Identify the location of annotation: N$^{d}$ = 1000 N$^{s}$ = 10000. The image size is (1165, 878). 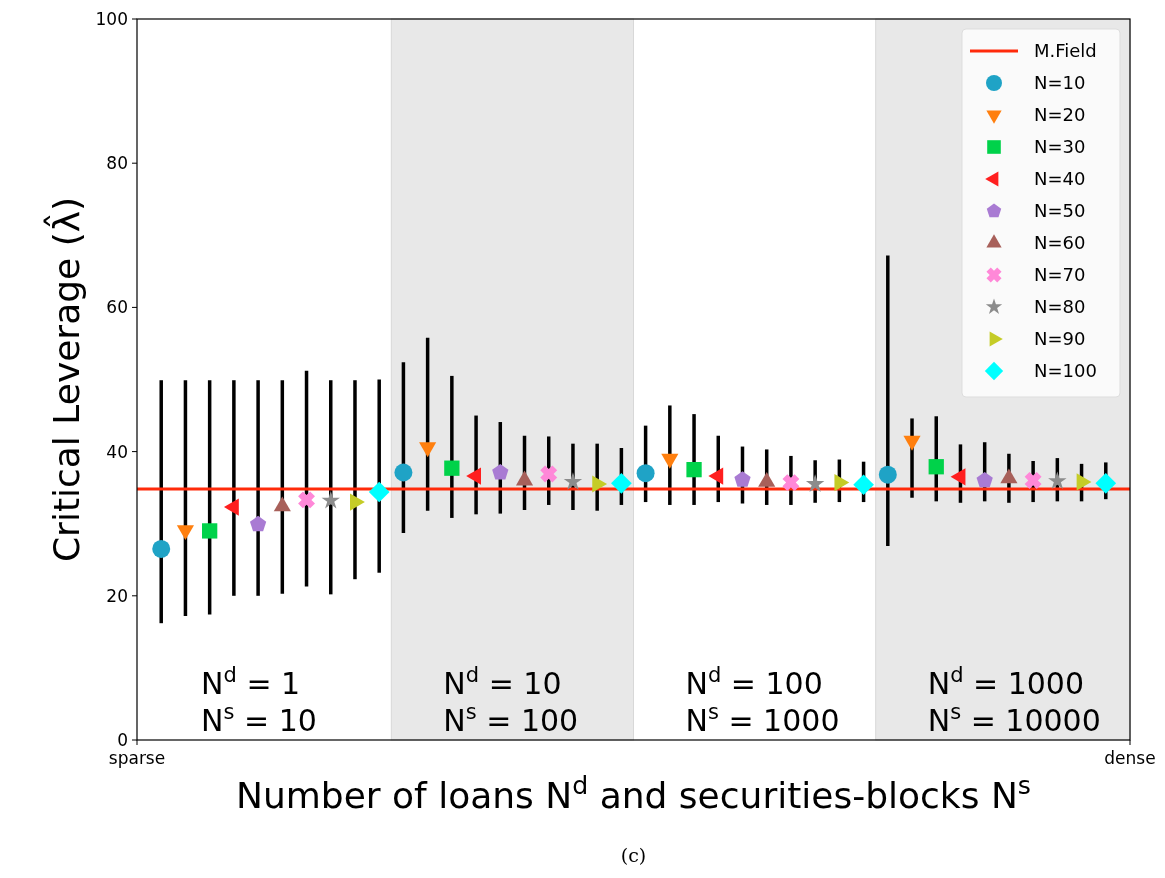
(1014, 700).